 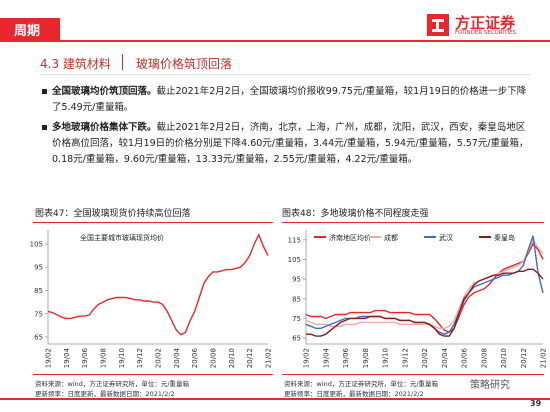 I want to click on chart-title: 图表47：全国玻璃现货价持续高位回落, so click(x=113, y=214).